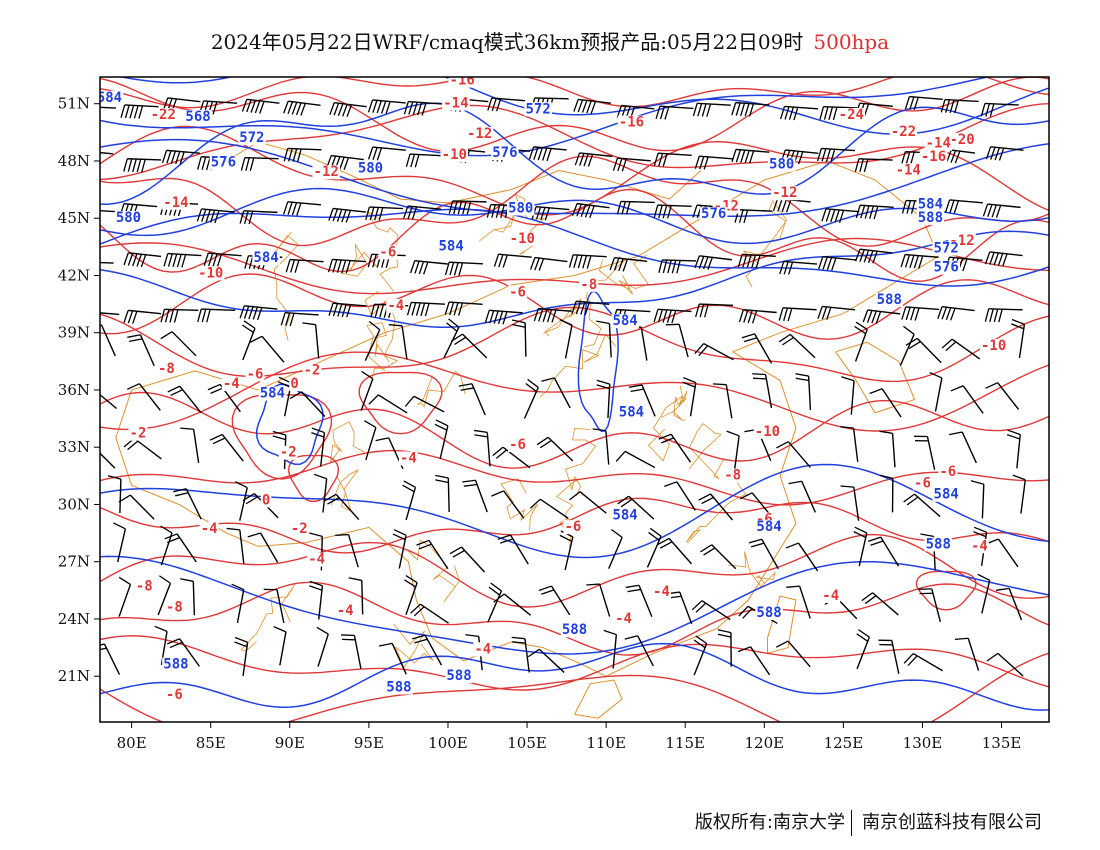 Image resolution: width=1100 pixels, height=850 pixels. What do you see at coordinates (851, 115) in the screenshot?
I see `temperature-label: -24` at bounding box center [851, 115].